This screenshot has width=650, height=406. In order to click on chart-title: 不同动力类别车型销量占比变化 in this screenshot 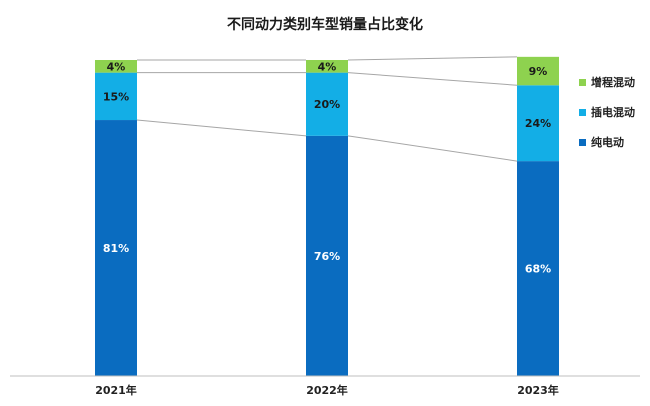, I will do `click(325, 24)`.